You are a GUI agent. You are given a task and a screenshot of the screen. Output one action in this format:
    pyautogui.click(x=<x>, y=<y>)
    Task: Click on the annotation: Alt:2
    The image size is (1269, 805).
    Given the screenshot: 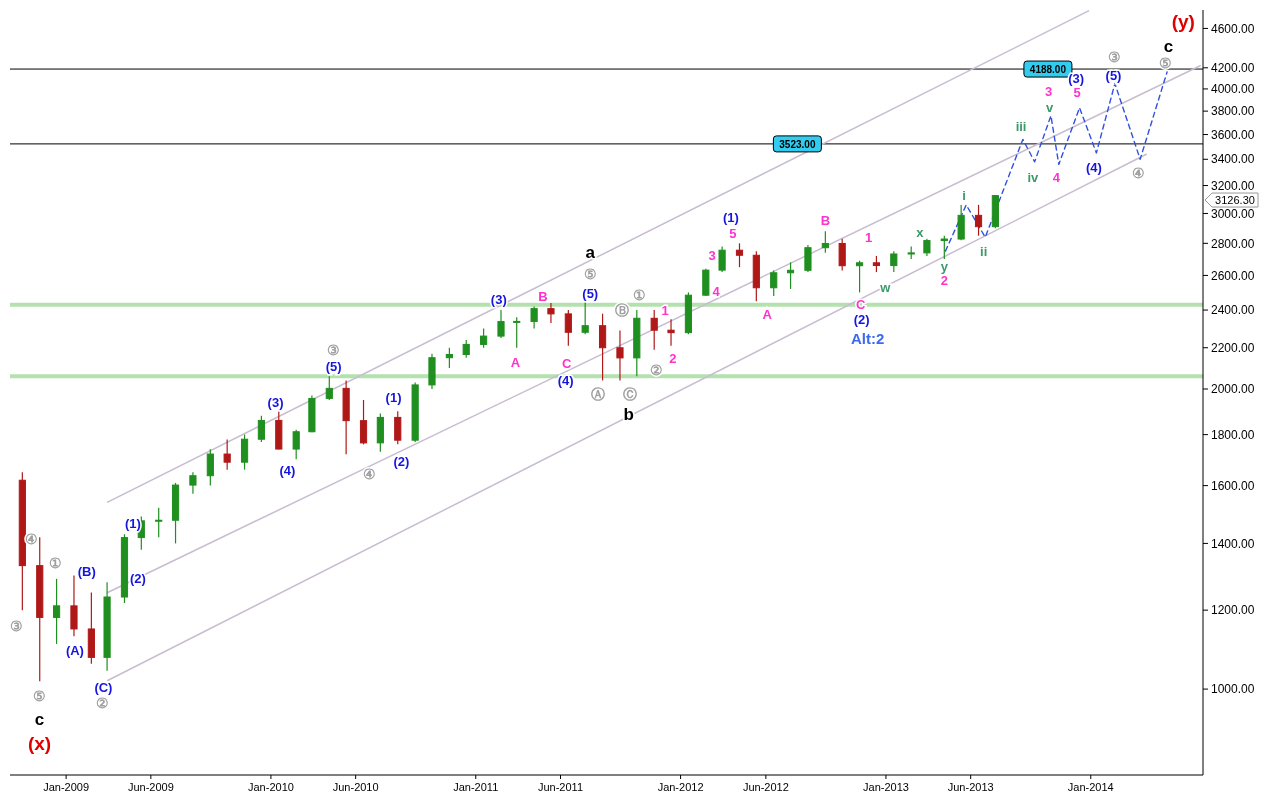 What is the action you would take?
    pyautogui.click(x=867, y=338)
    